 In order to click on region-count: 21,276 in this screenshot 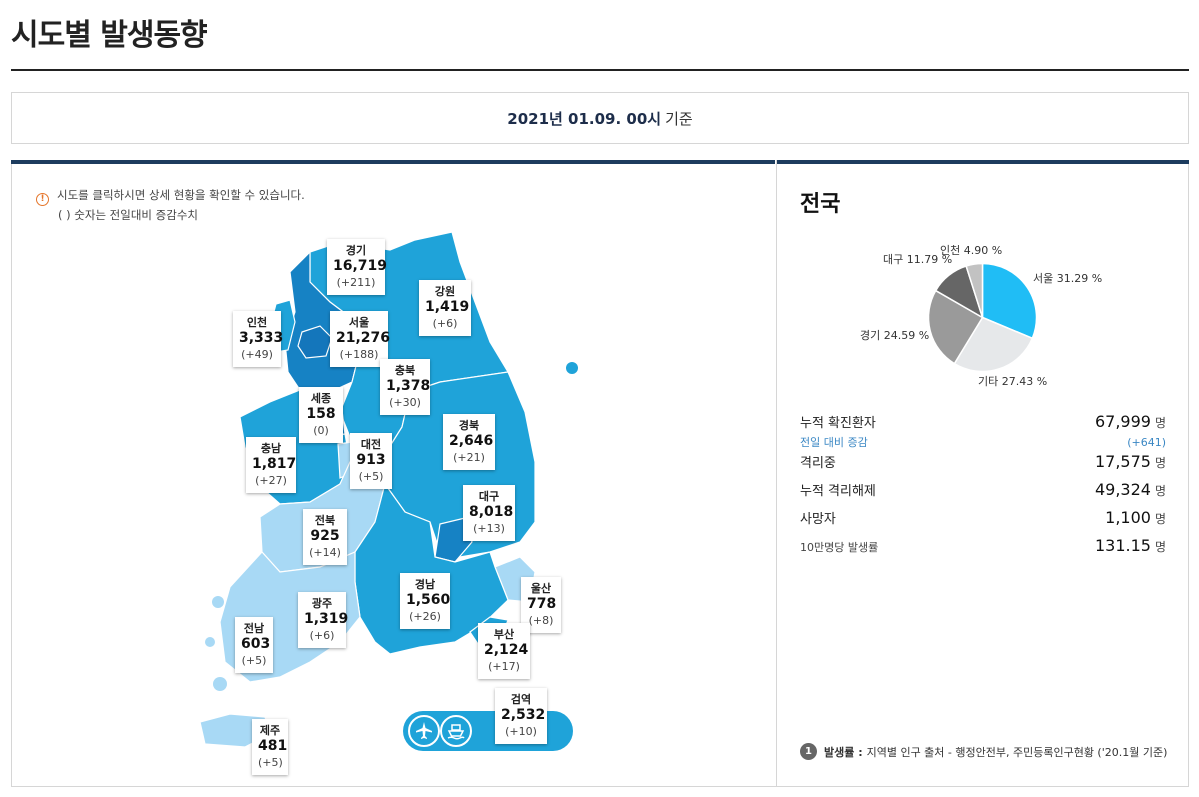, I will do `click(363, 338)`.